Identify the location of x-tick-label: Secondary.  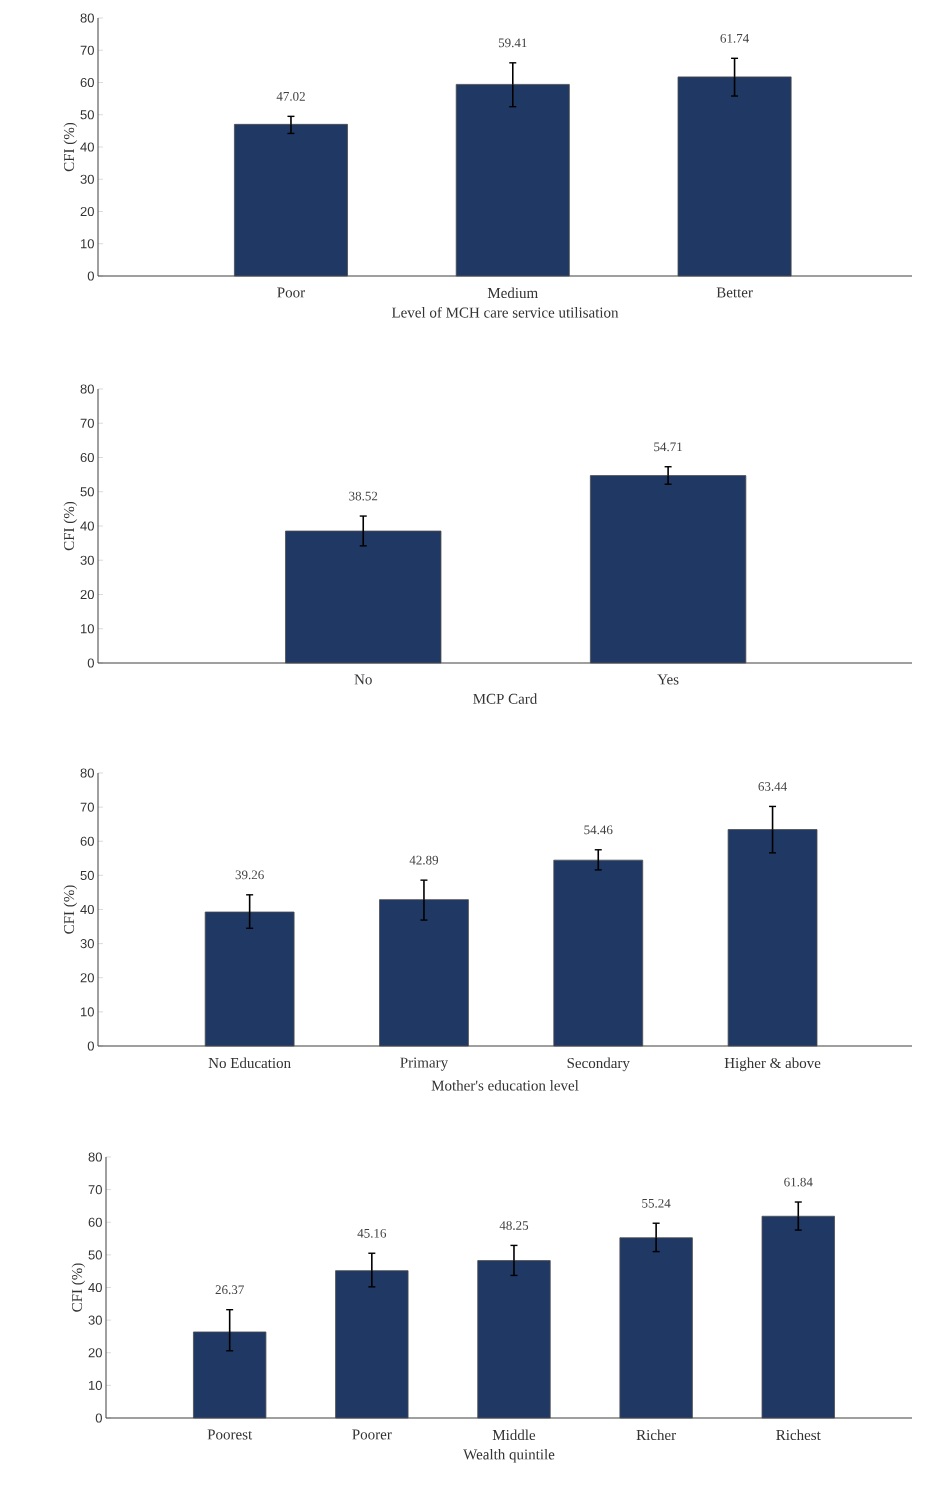
(598, 1064).